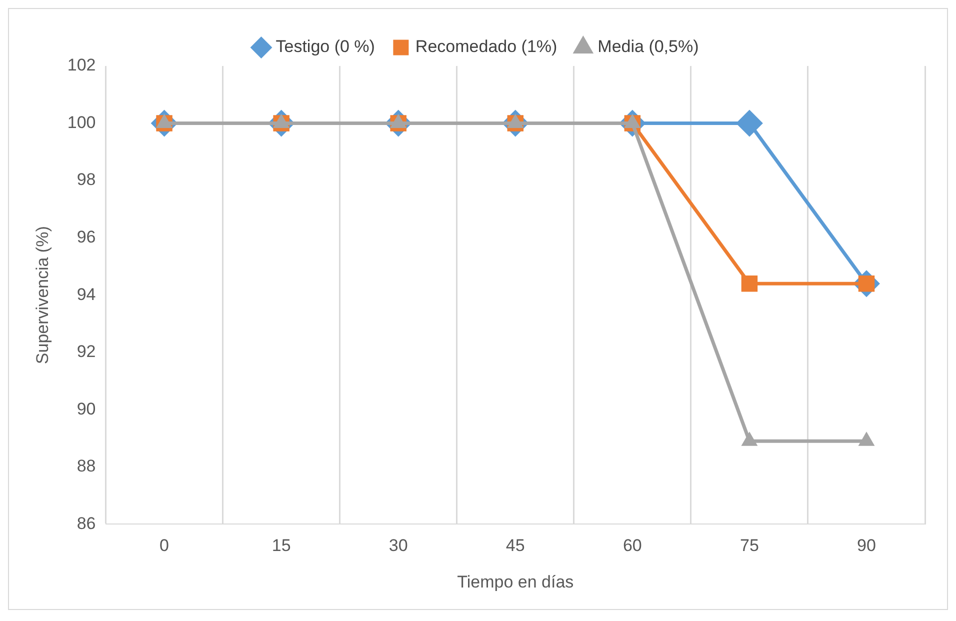  What do you see at coordinates (281, 546) in the screenshot?
I see `x-tick-label: 15` at bounding box center [281, 546].